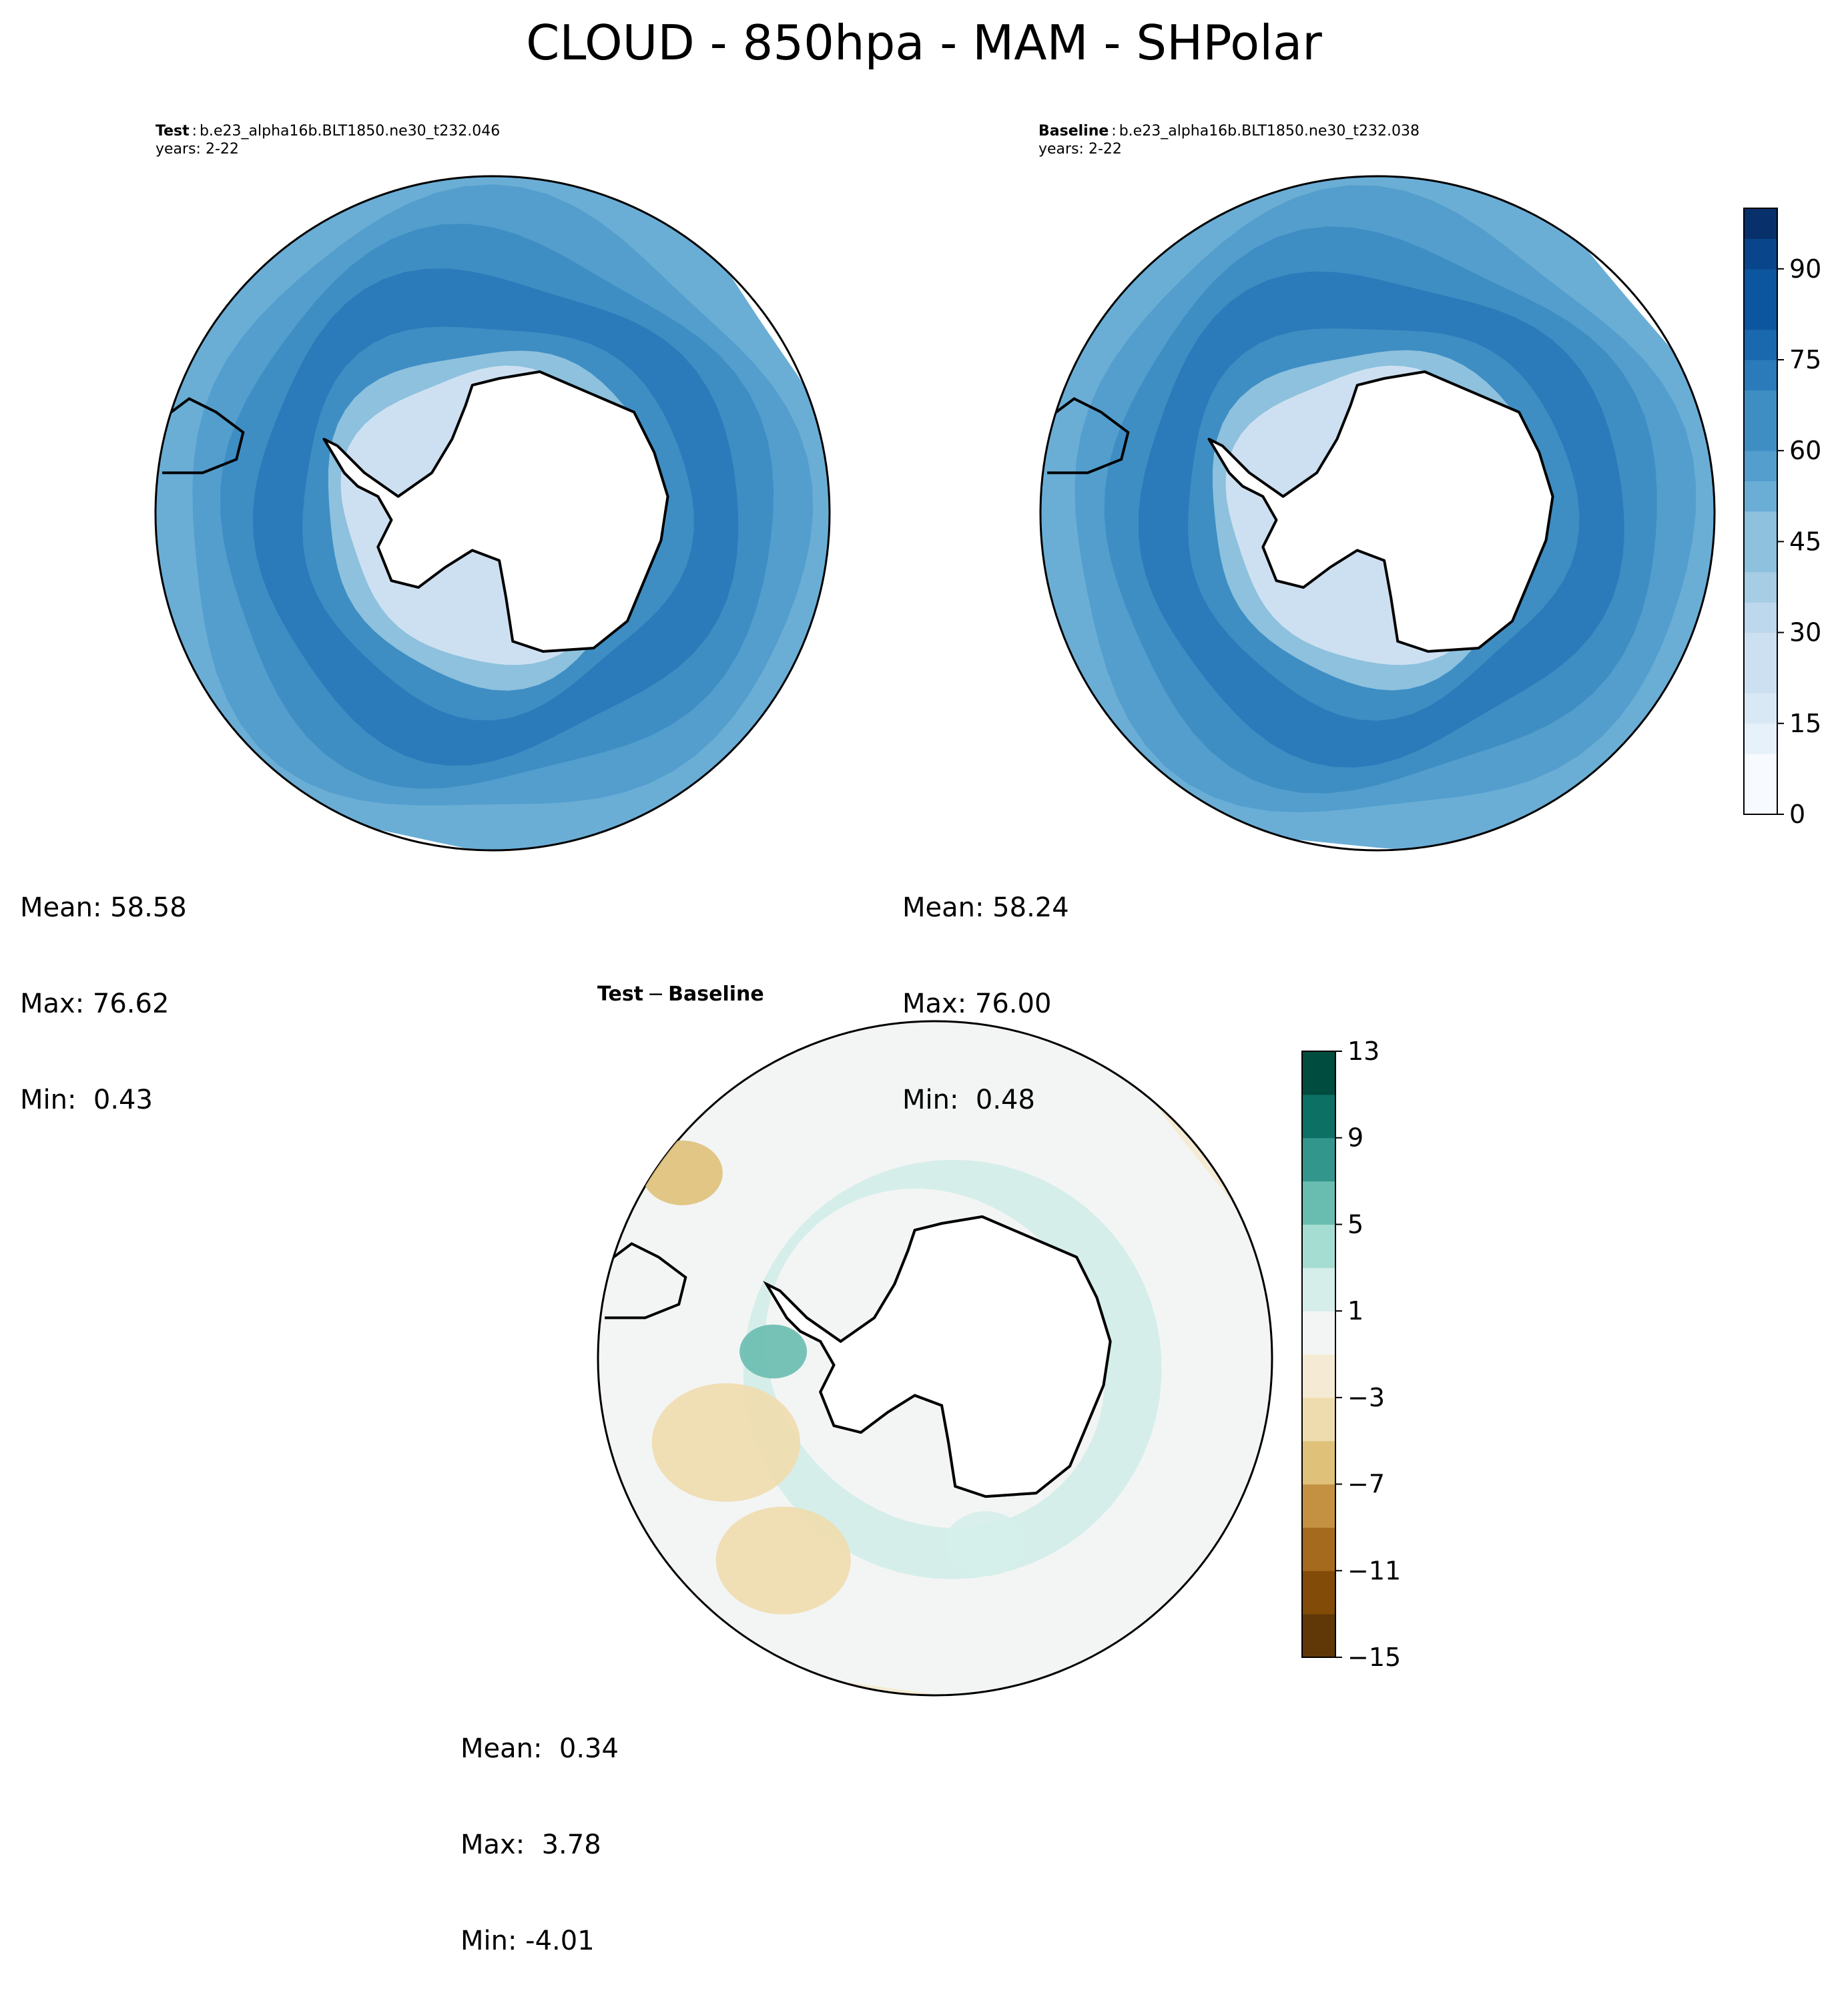 This screenshot has width=1848, height=1989. I want to click on diff-min: Min: -4.01, so click(527, 1941).